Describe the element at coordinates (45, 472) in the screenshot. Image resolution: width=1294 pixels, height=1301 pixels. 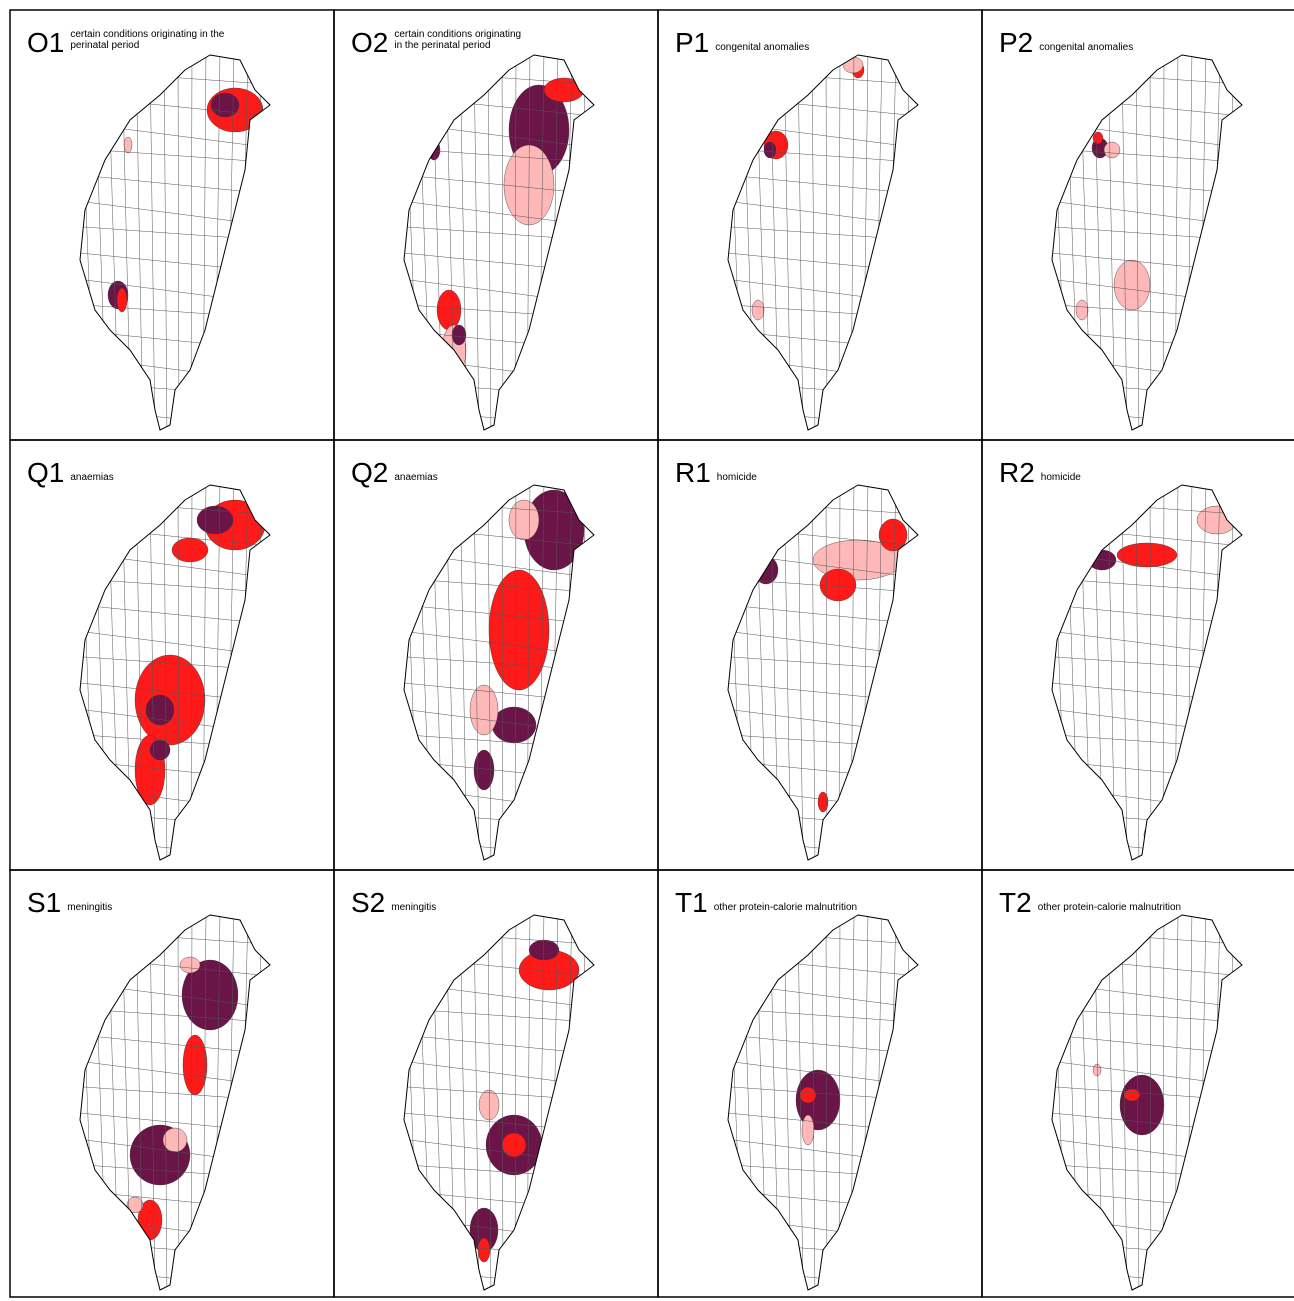
I see `panel-label: Q1` at that location.